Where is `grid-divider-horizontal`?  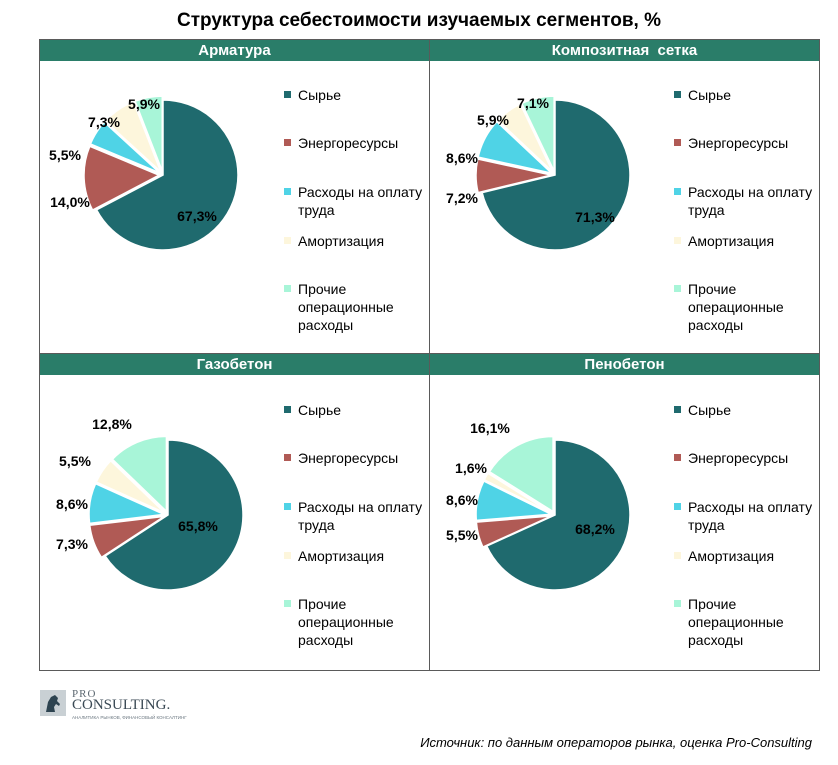 grid-divider-horizontal is located at coordinates (429, 353).